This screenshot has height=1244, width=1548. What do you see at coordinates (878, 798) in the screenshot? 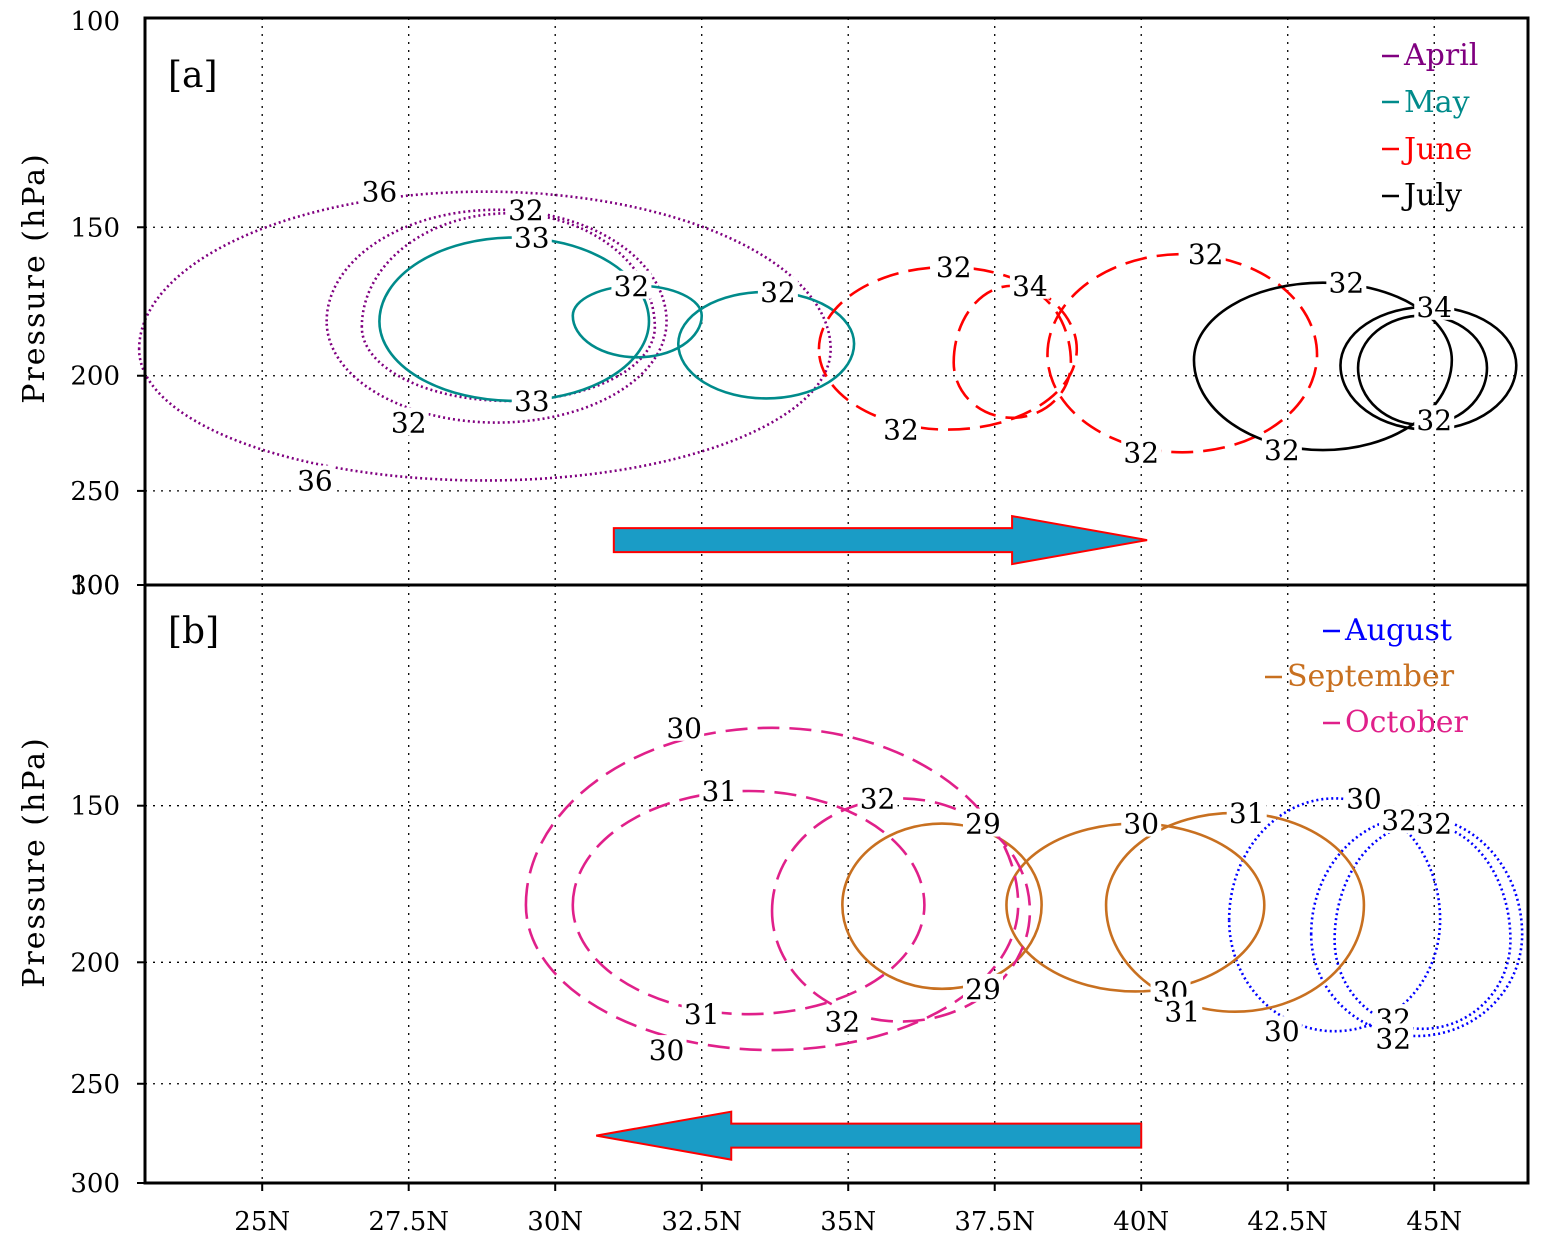
I see `contour-label-october: 32` at bounding box center [878, 798].